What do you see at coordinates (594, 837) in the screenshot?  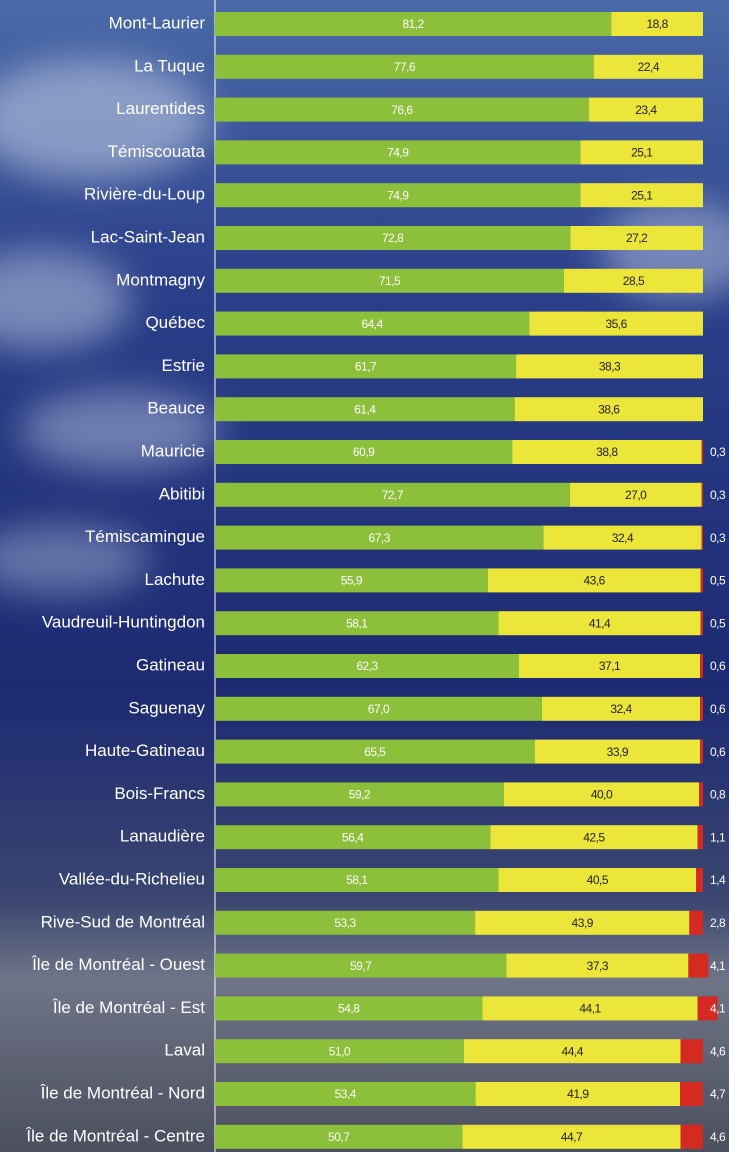 I see `value-label: 42,5` at bounding box center [594, 837].